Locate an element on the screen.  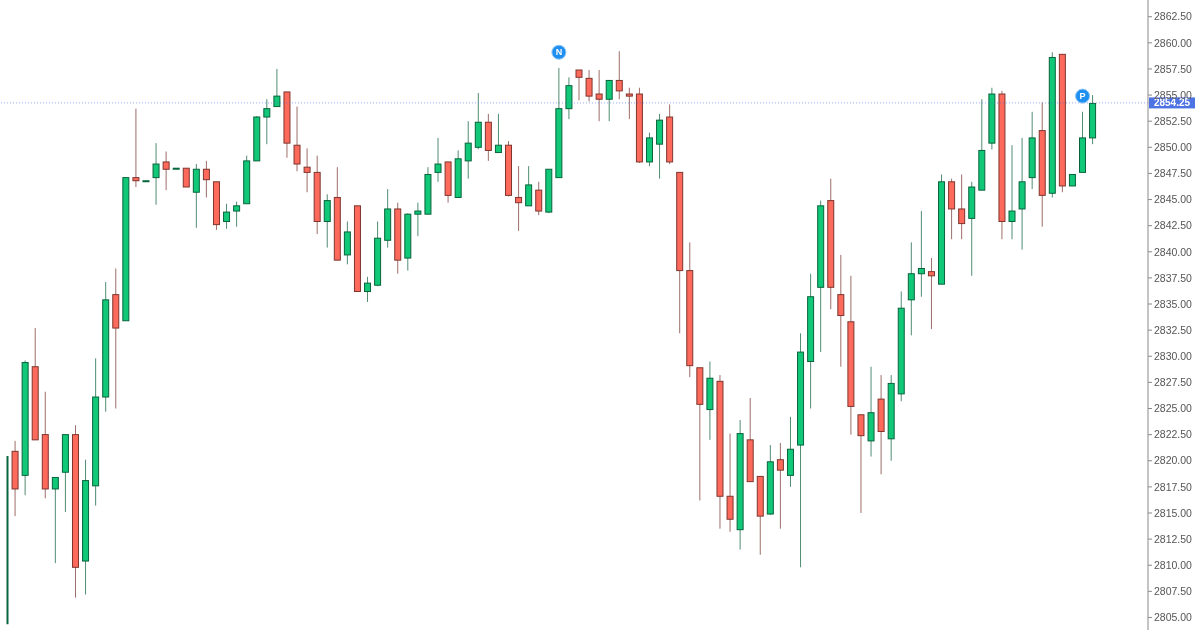
y-tick-label: 2820.00 is located at coordinates (1173, 460).